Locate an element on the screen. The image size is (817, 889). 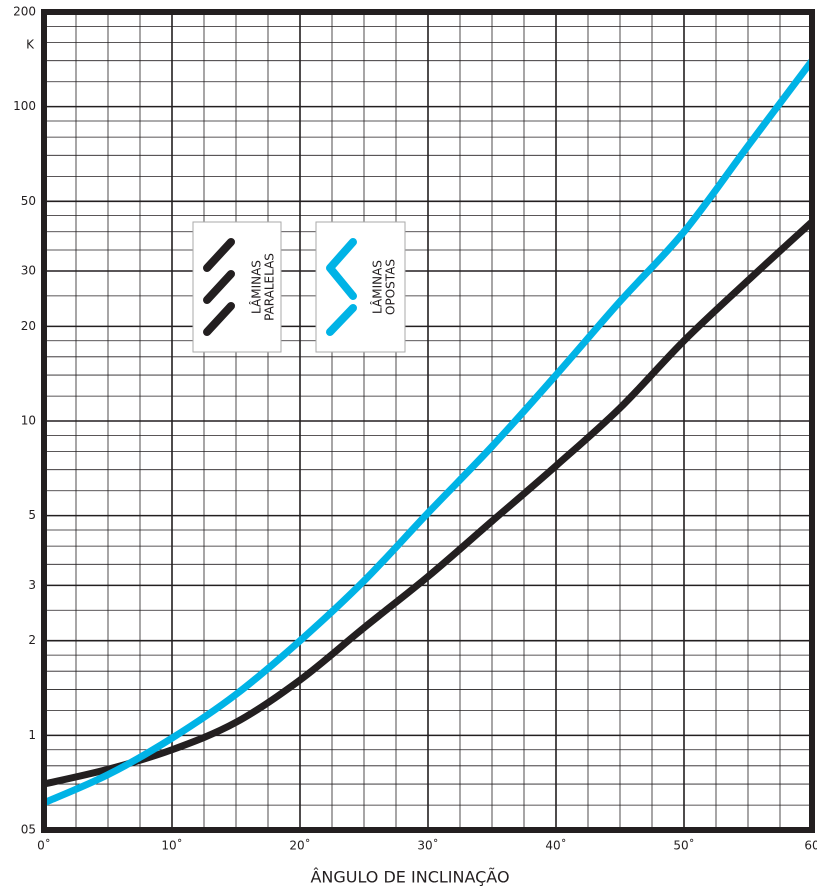
y-tick-label: 3 is located at coordinates (32, 585).